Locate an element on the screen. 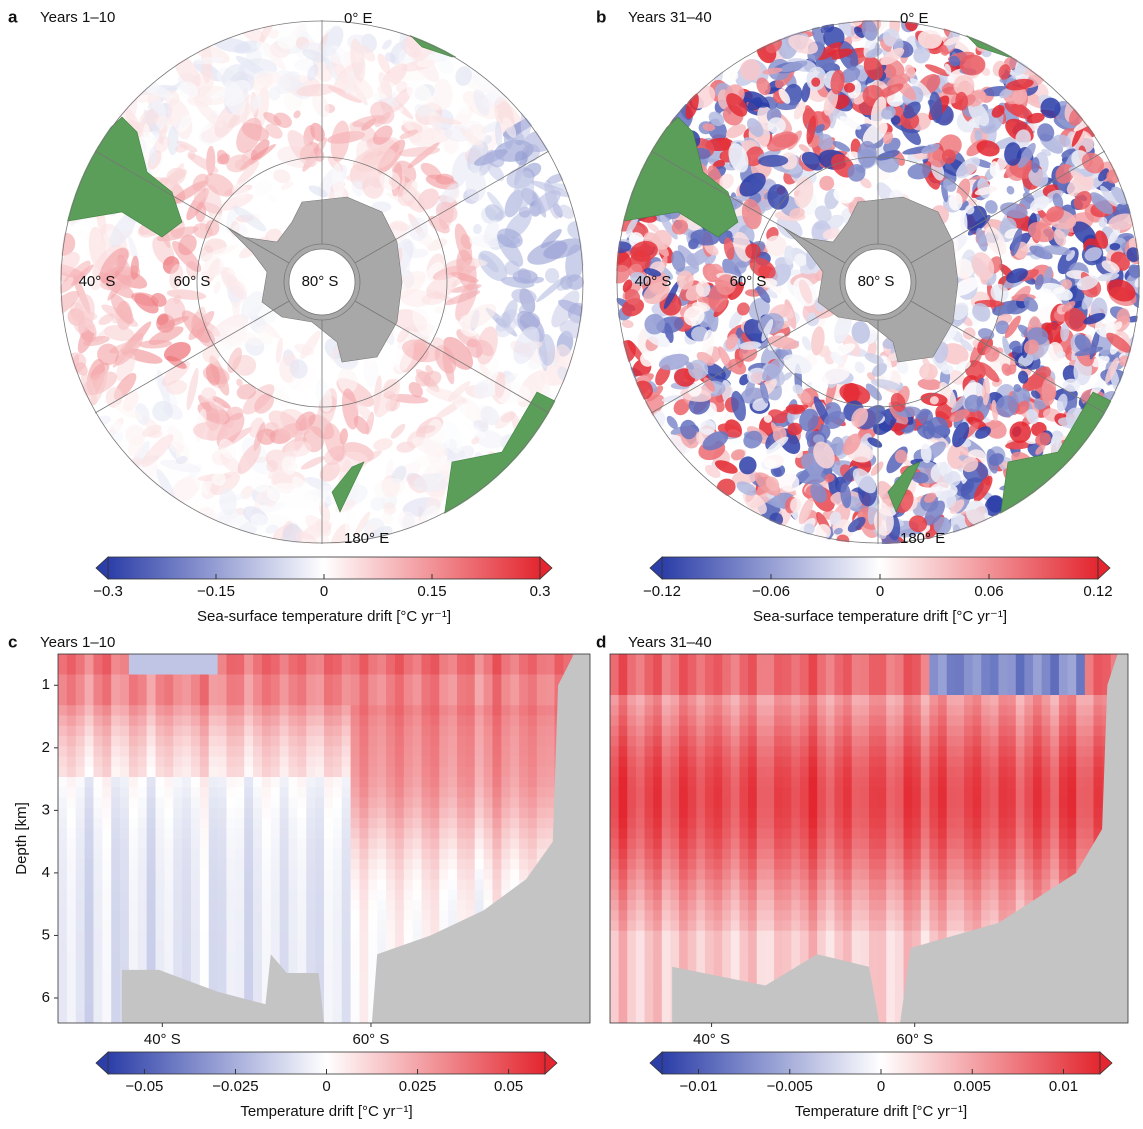 Image resolution: width=1143 pixels, height=1129 pixels. map-label: 180° E is located at coordinates (366, 538).